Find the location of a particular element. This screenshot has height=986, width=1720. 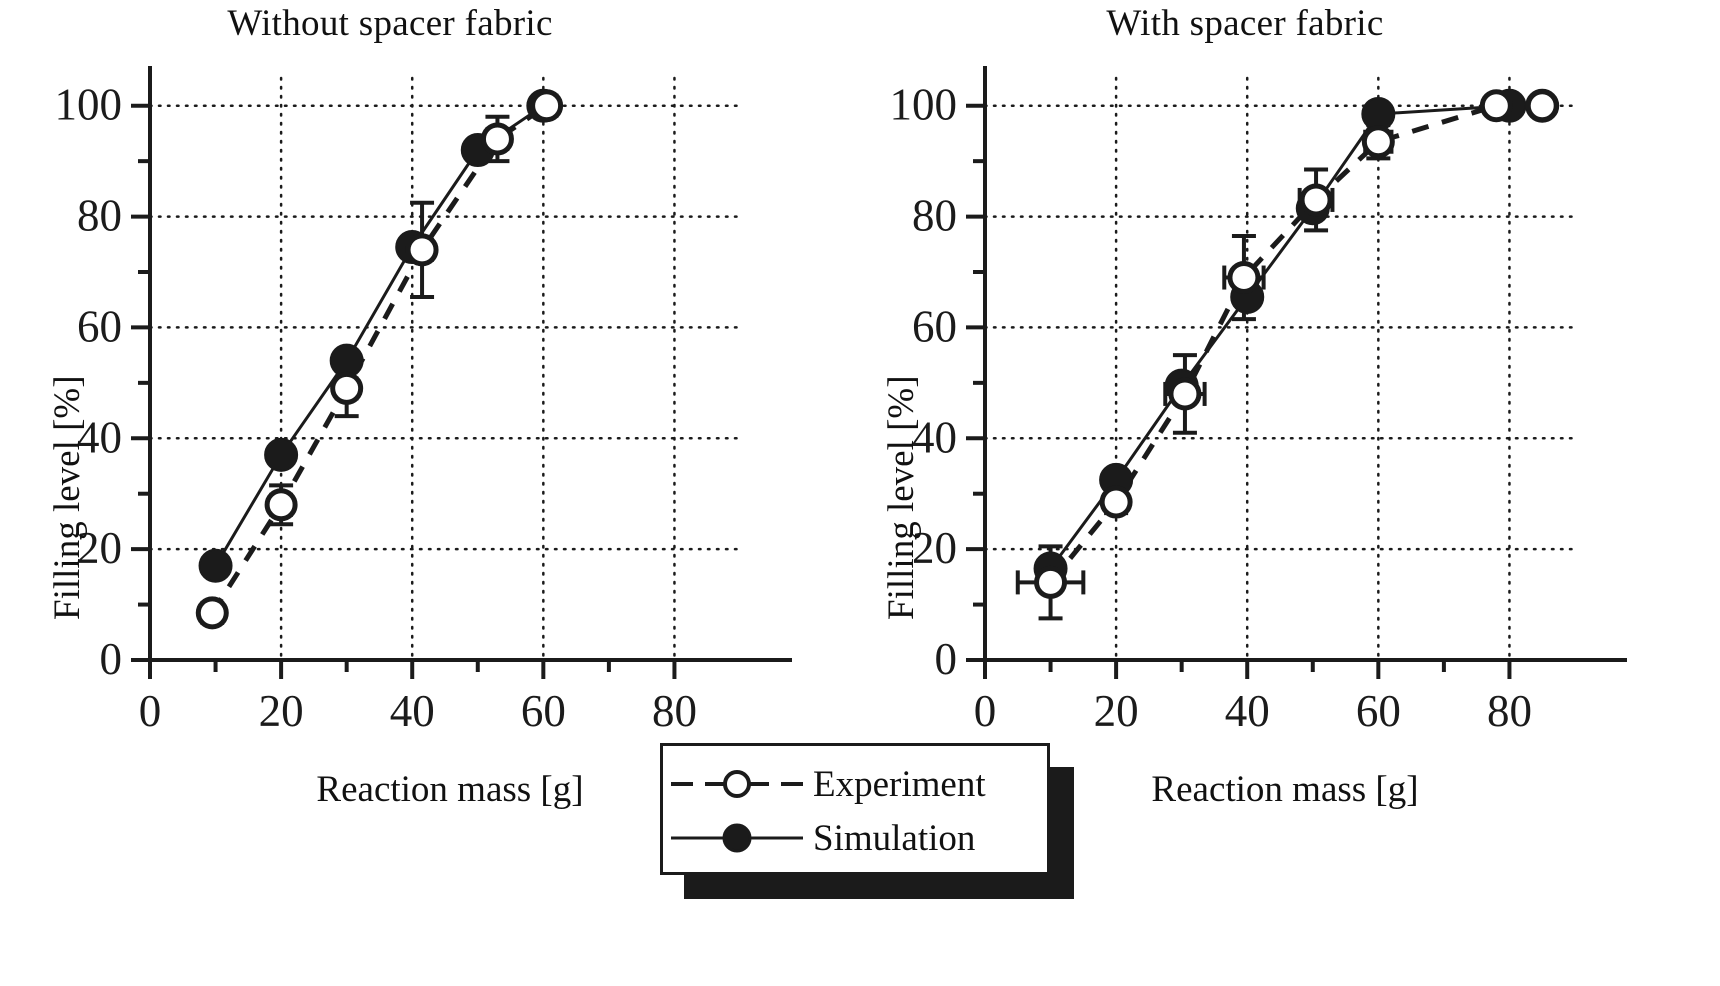

legend: Experiment Simulation is located at coordinates (855, 809).